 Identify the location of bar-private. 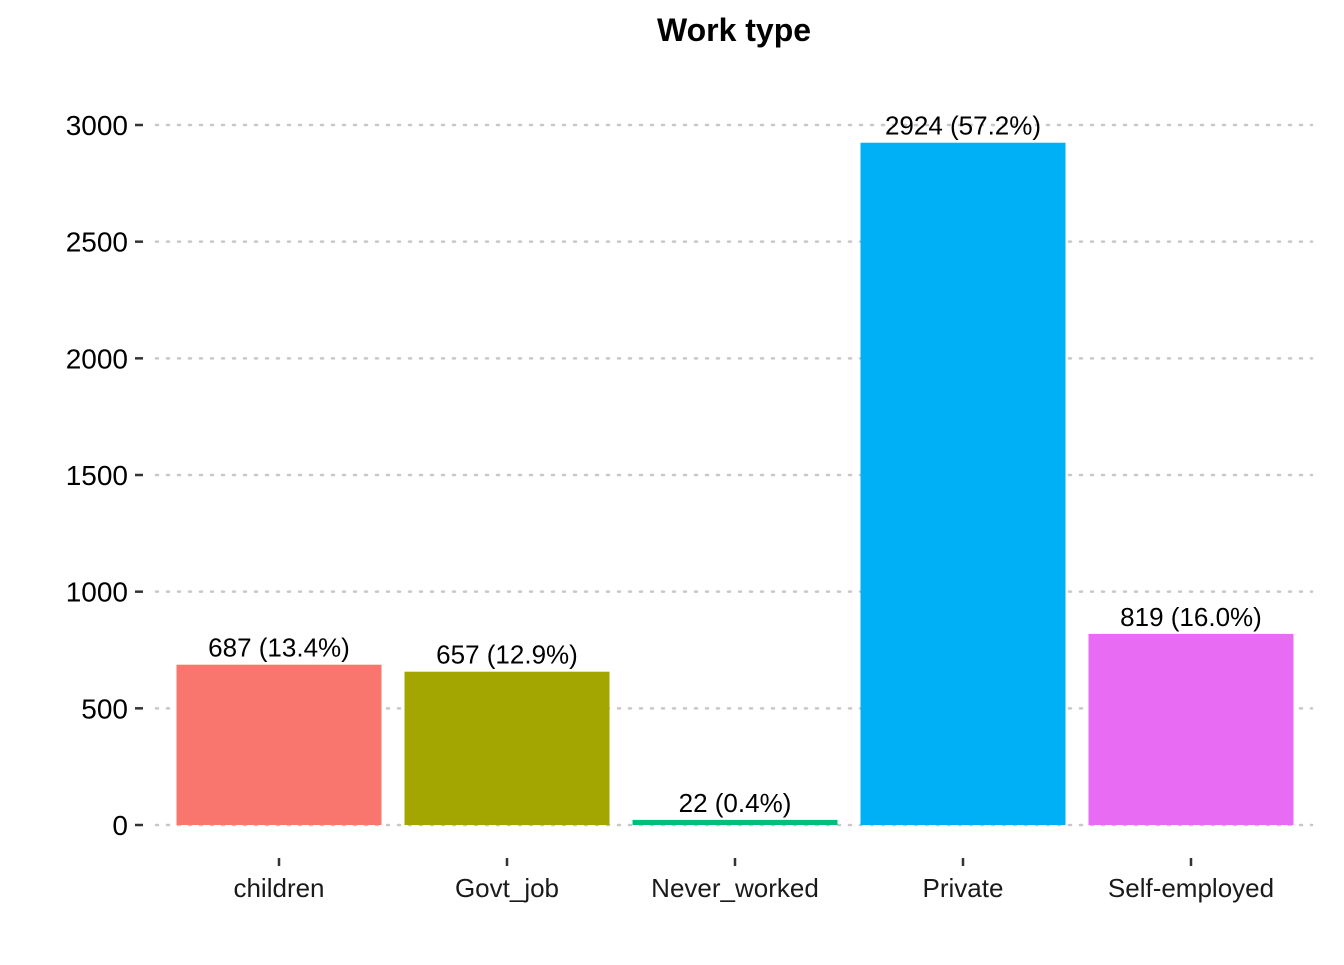
(963, 483).